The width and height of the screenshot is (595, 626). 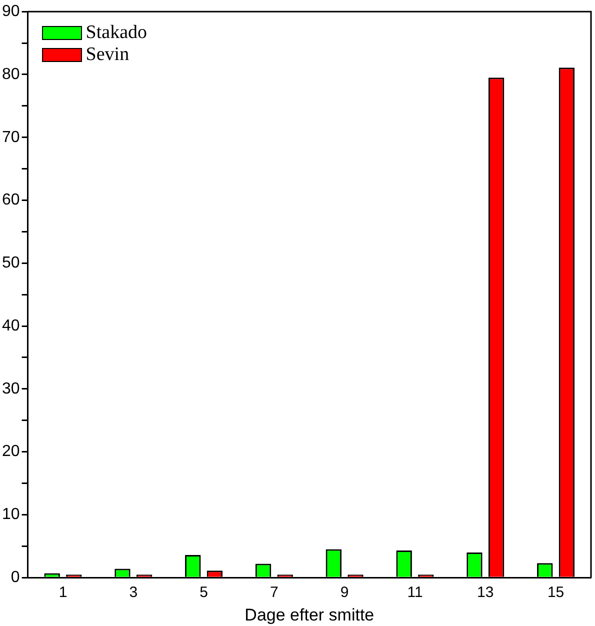 What do you see at coordinates (274, 593) in the screenshot?
I see `x-tick-label: 7` at bounding box center [274, 593].